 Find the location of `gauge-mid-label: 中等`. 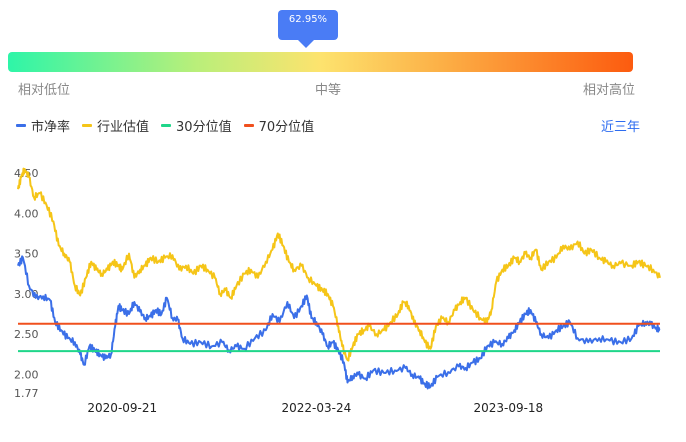

gauge-mid-label: 中等 is located at coordinates (328, 90).